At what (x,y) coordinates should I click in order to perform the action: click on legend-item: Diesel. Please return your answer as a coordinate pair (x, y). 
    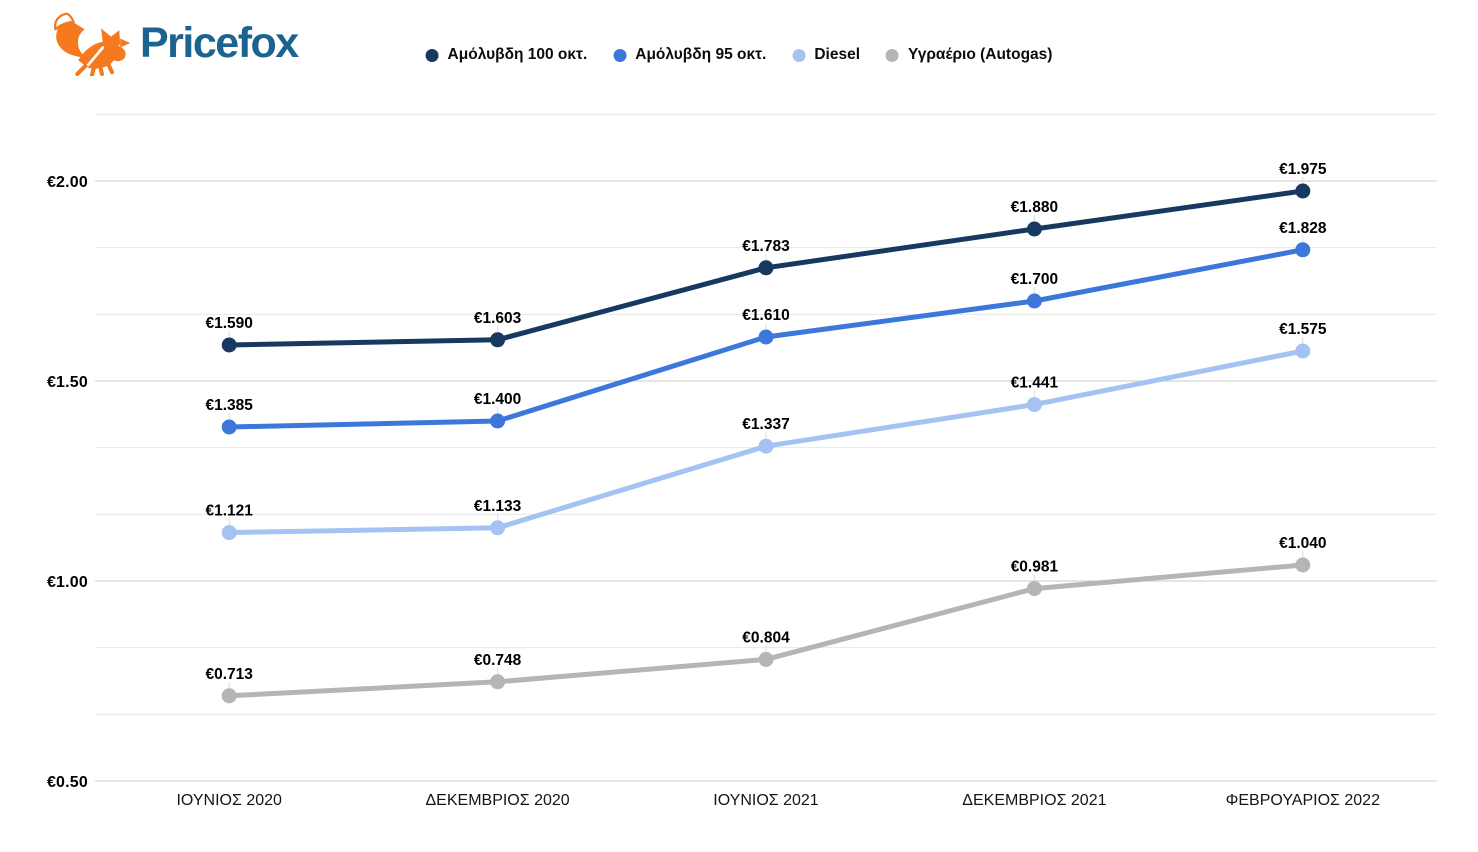
    Looking at the image, I should click on (826, 55).